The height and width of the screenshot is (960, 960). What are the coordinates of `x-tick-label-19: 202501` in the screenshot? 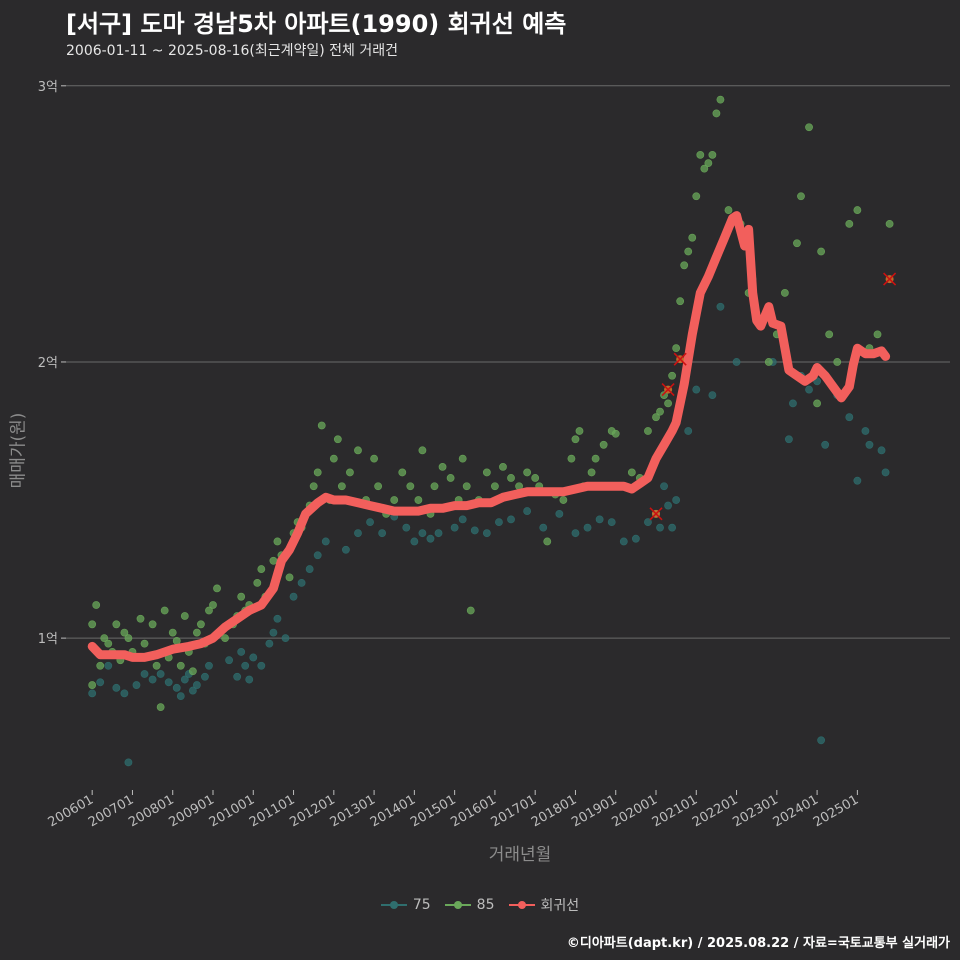 It's located at (836, 811).